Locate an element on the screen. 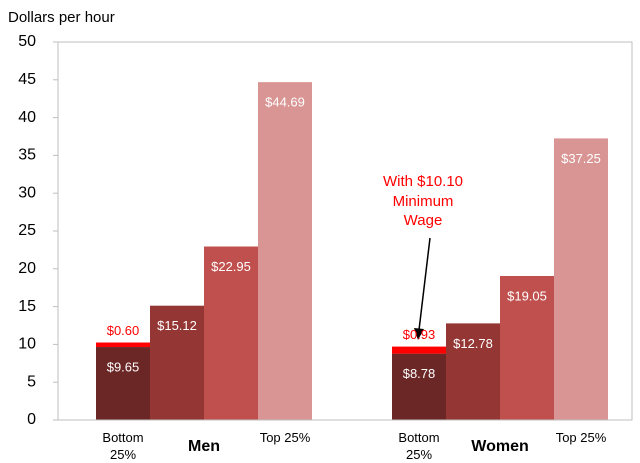 This screenshot has width=640, height=463. value-label: $12.78 is located at coordinates (473, 343).